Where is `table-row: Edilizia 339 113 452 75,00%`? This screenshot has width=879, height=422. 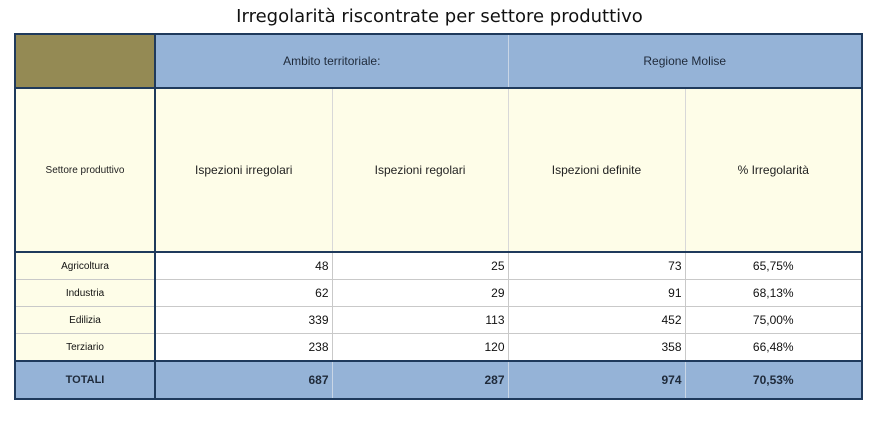
table-row: Edilizia 339 113 452 75,00% is located at coordinates (438, 320).